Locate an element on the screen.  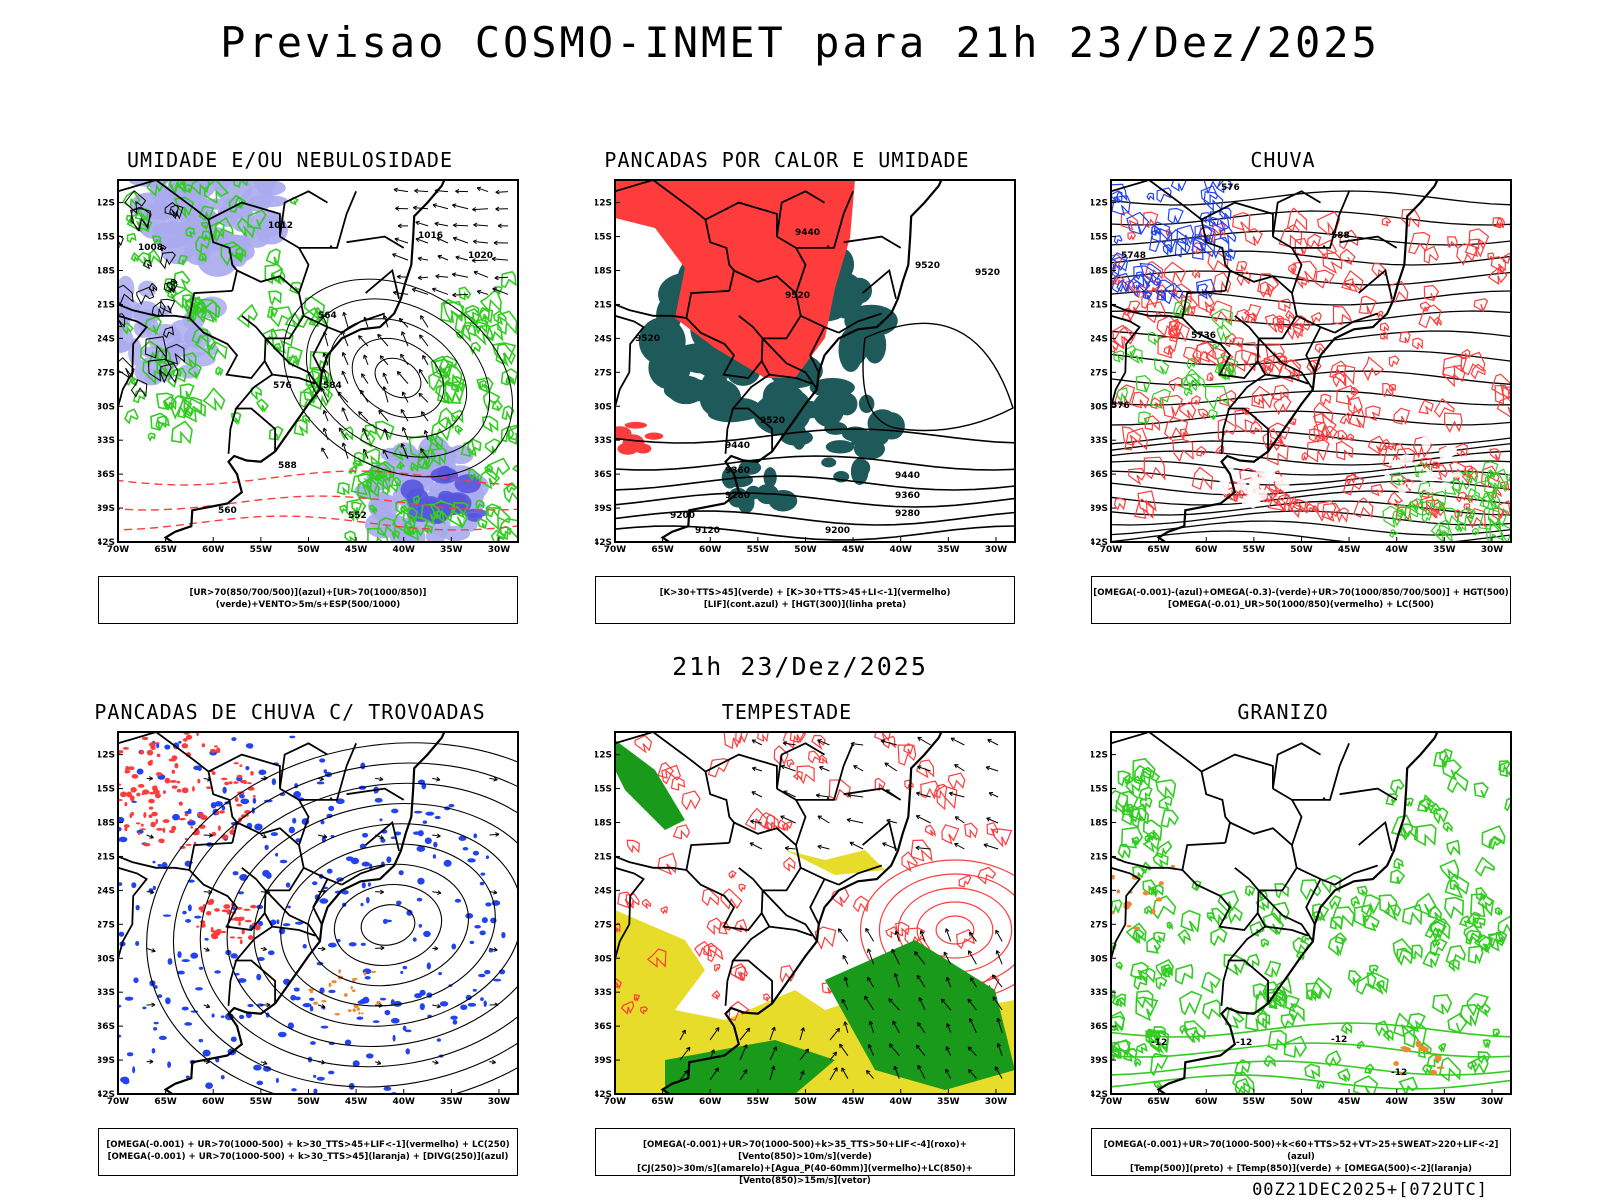
contour-label: 9200 is located at coordinates (682, 516).